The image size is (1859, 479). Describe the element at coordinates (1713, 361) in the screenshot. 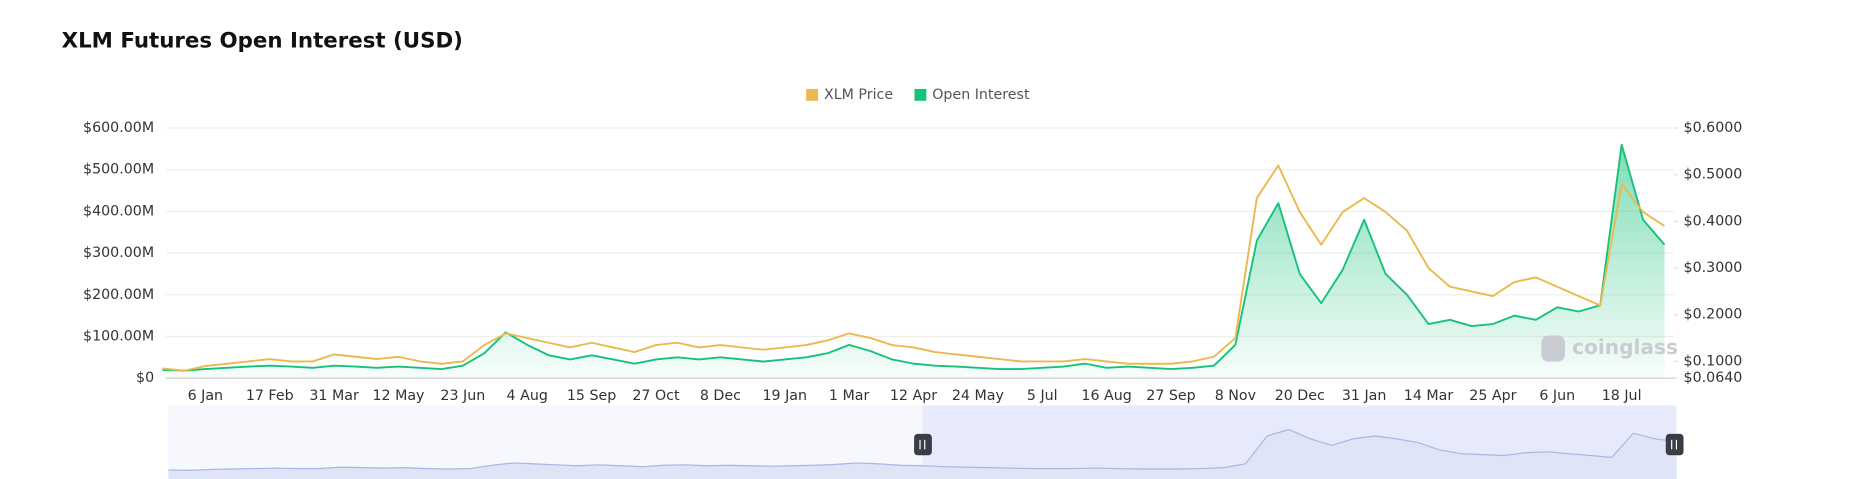

I see `y2-tick-label: $0.1000` at that location.